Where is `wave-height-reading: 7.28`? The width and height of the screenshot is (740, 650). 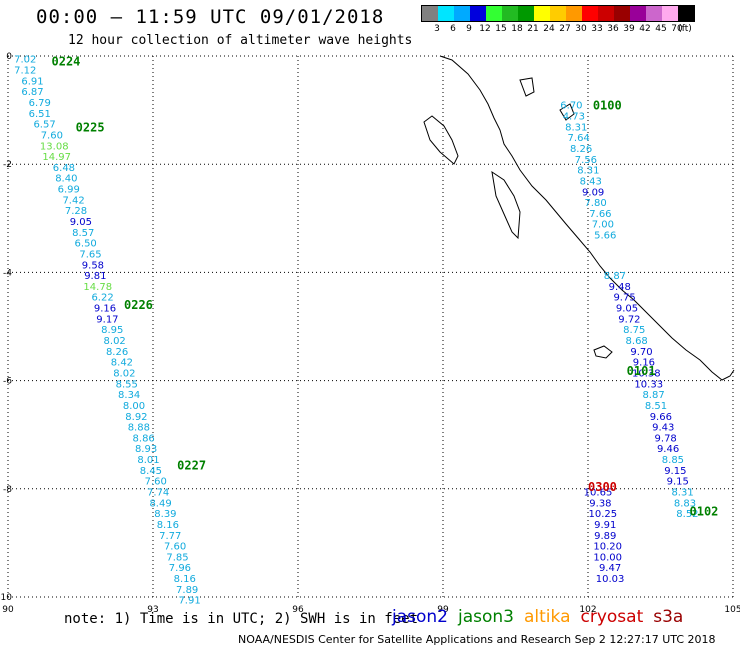
wave-height-reading: 7.28 is located at coordinates (76, 211).